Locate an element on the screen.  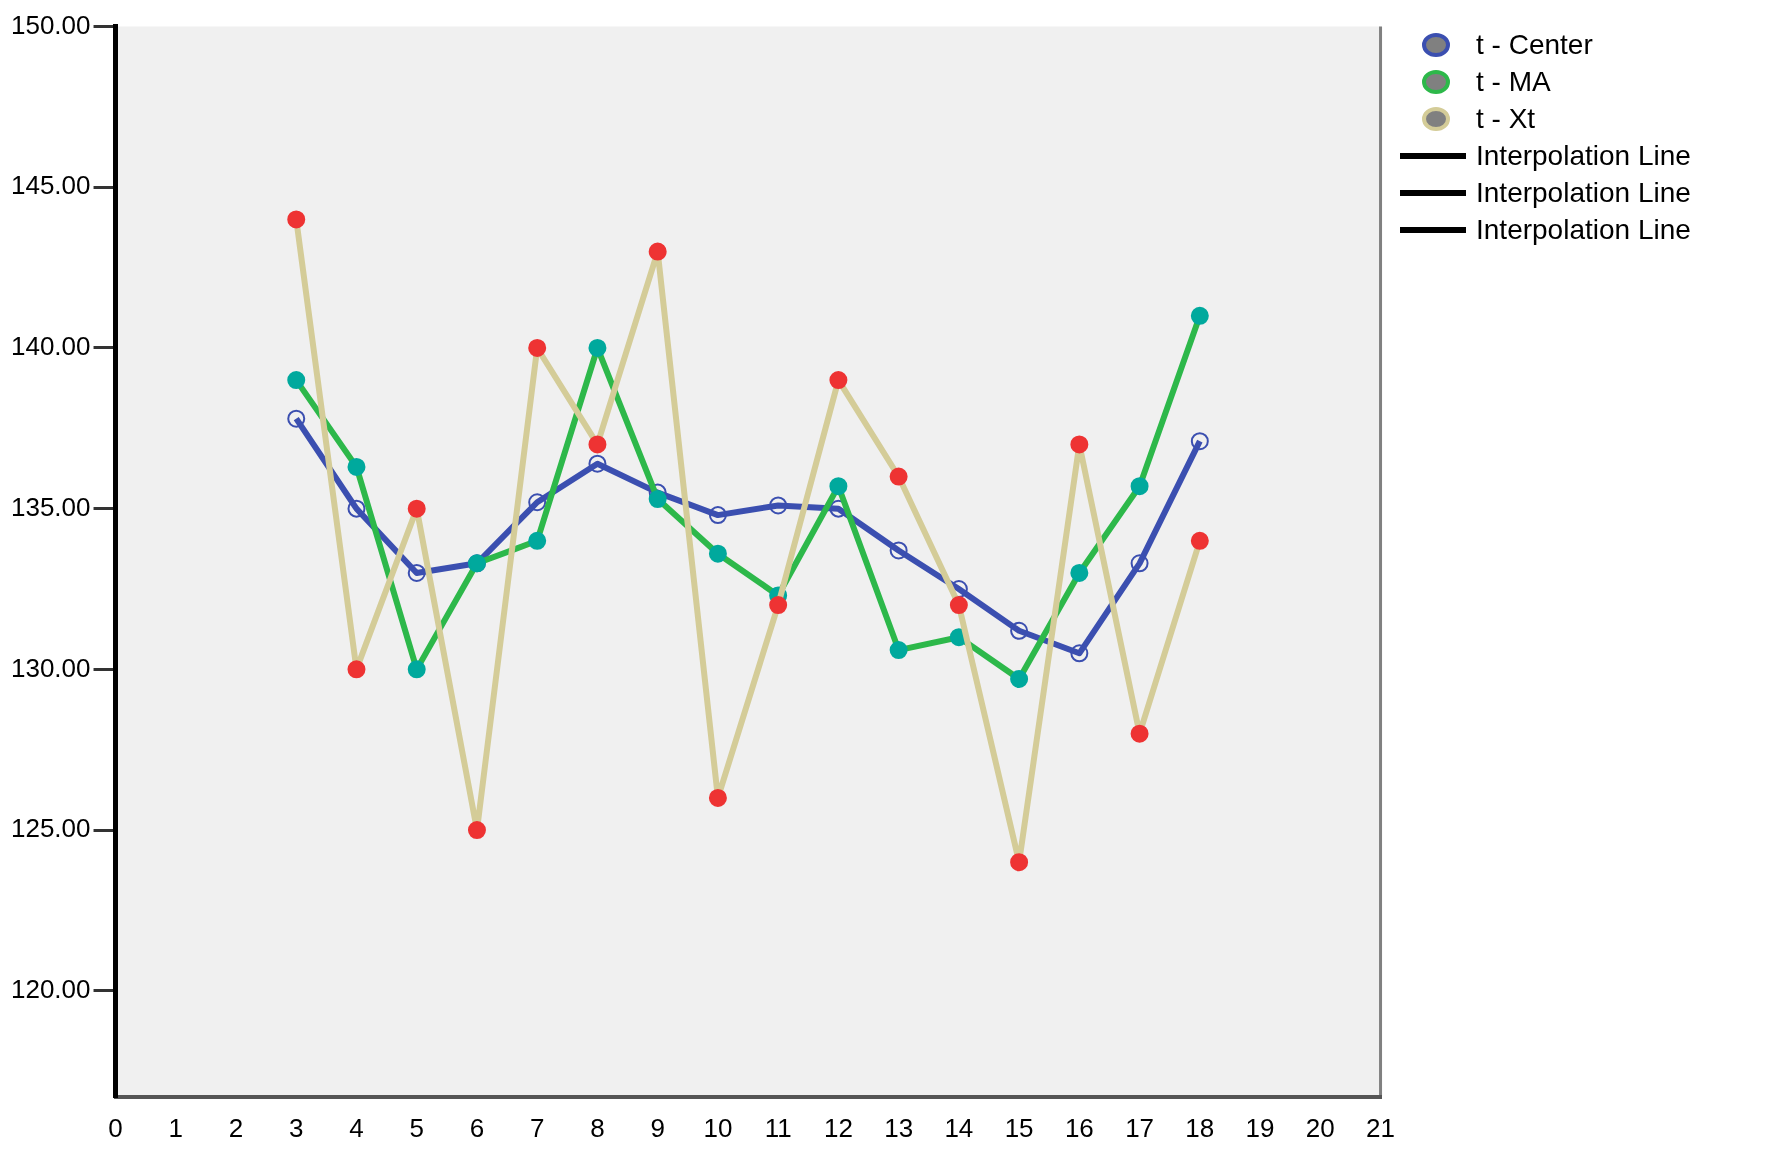
x-tick-label: 16 is located at coordinates (1079, 1127).